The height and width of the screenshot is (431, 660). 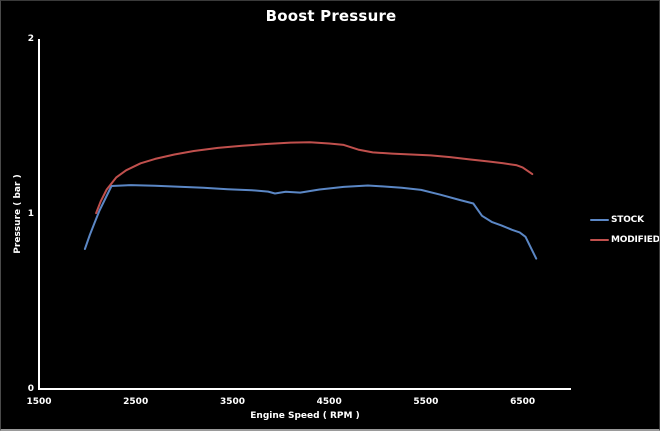 What do you see at coordinates (232, 402) in the screenshot?
I see `x-tick-label: 3500` at bounding box center [232, 402].